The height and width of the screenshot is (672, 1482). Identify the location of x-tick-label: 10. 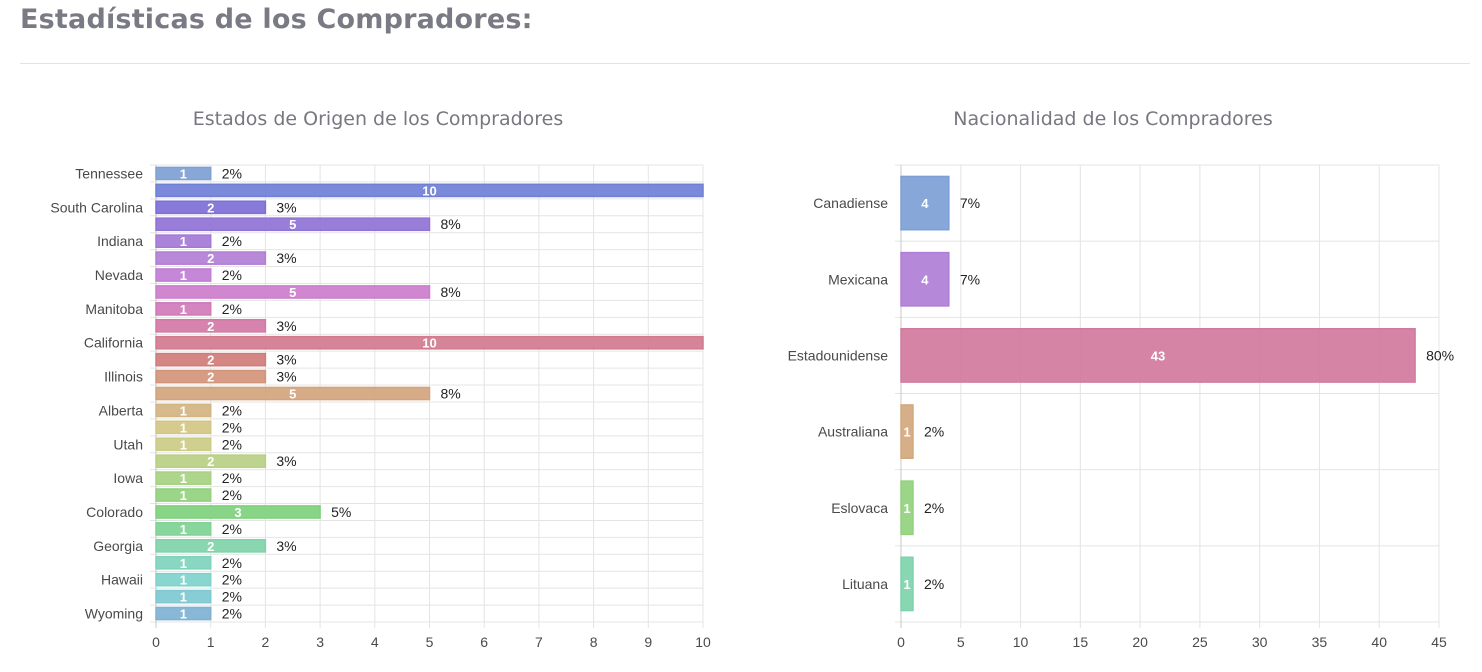
(703, 642).